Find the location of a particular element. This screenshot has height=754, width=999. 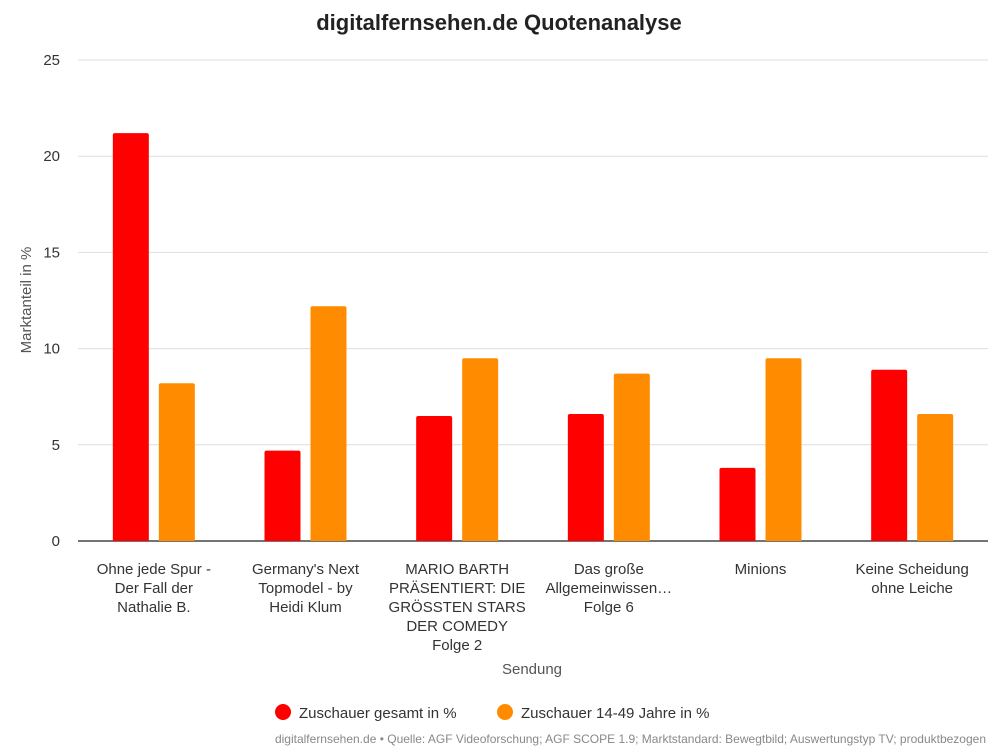

x-tick-label: MARIO BARTH is located at coordinates (457, 569).